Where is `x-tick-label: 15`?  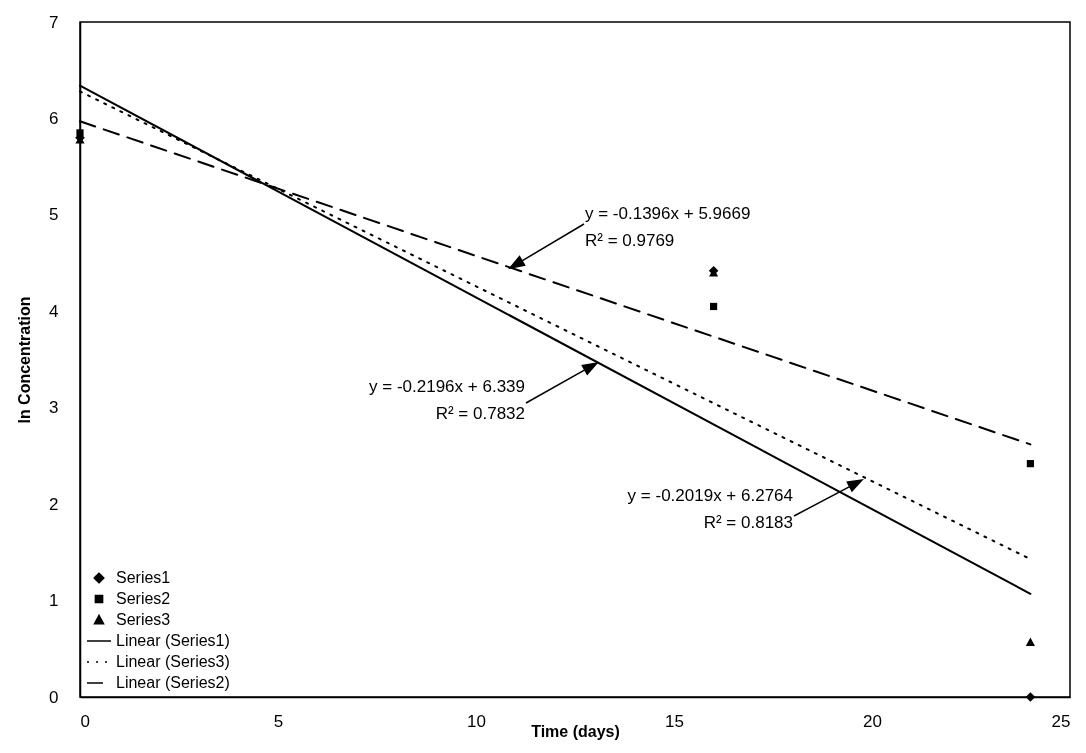 x-tick-label: 15 is located at coordinates (674, 721).